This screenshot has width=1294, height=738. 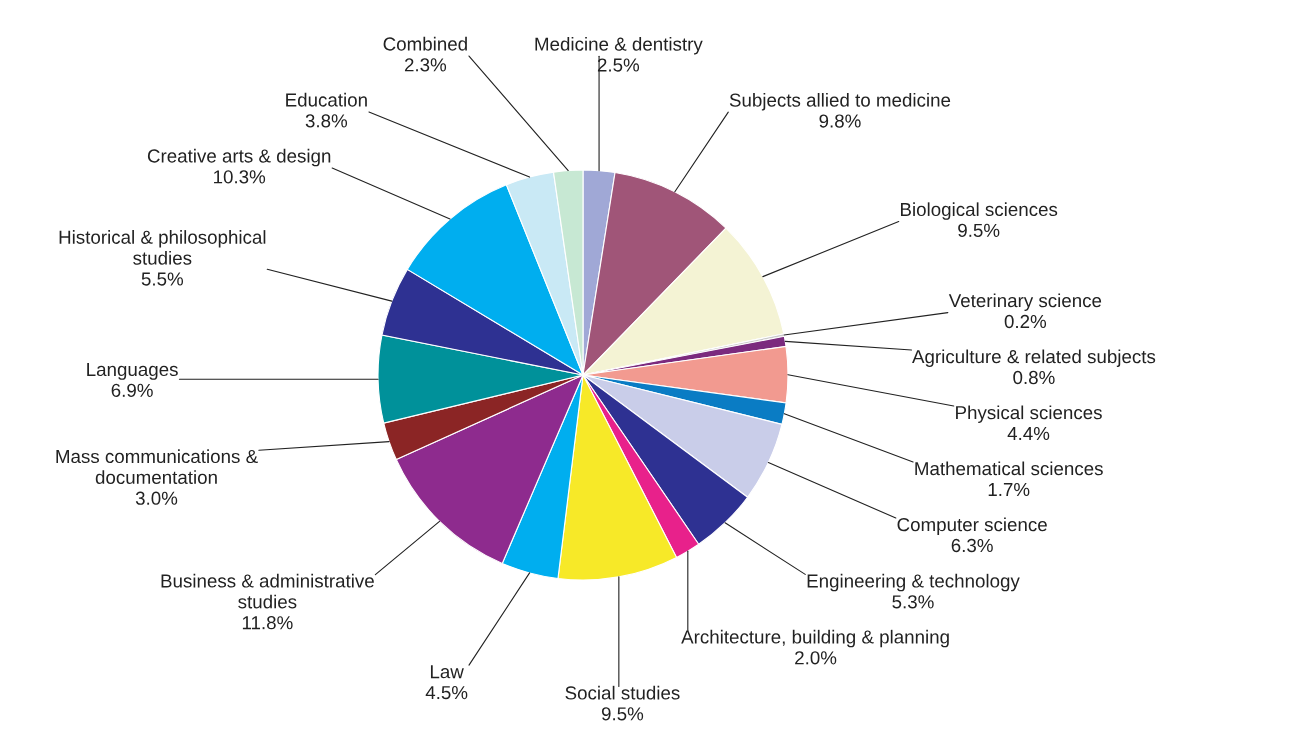 I want to click on data-label: 1.7%, so click(x=1009, y=489).